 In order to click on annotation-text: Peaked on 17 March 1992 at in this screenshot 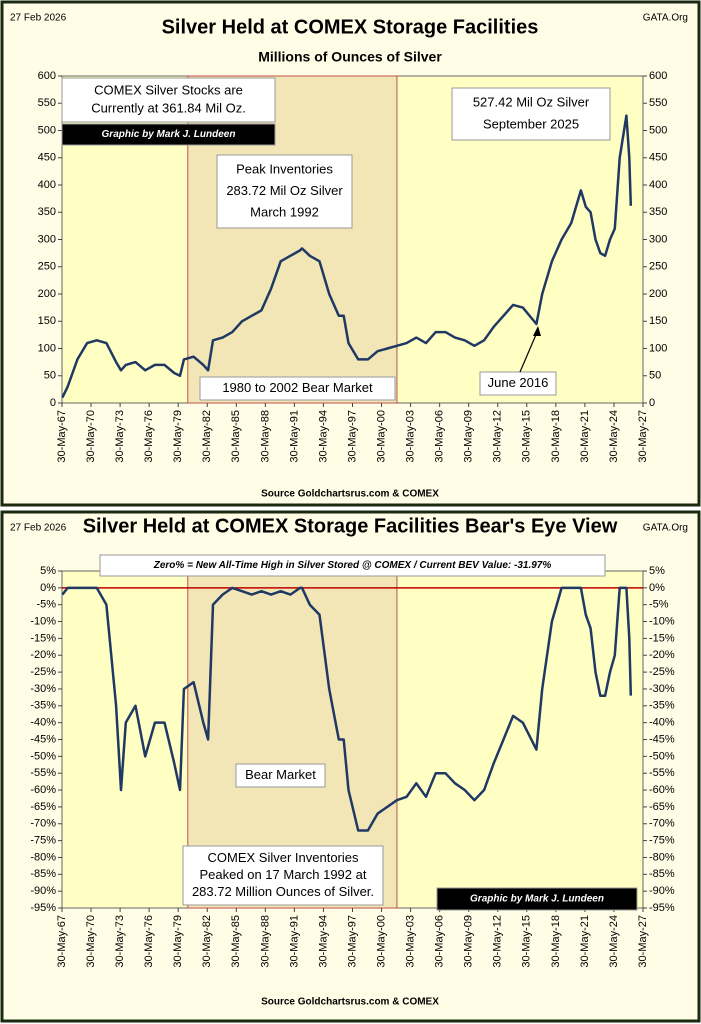, I will do `click(283, 874)`.